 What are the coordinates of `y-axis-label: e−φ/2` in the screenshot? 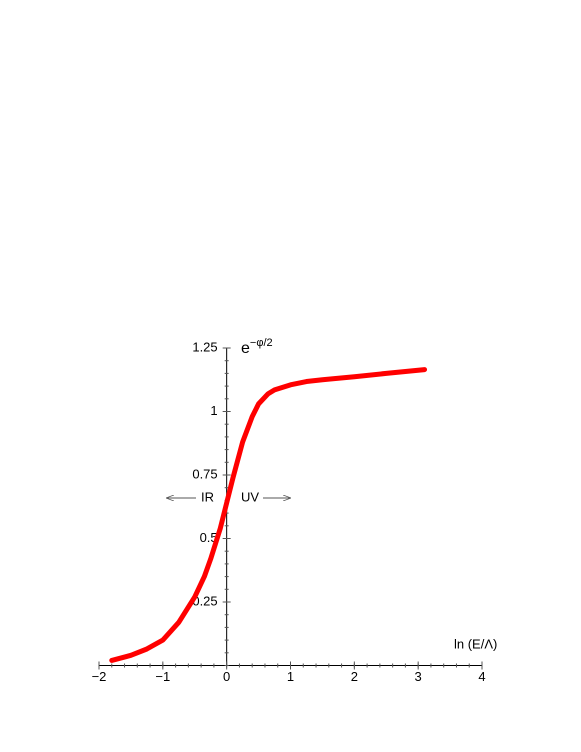 It's located at (257, 347).